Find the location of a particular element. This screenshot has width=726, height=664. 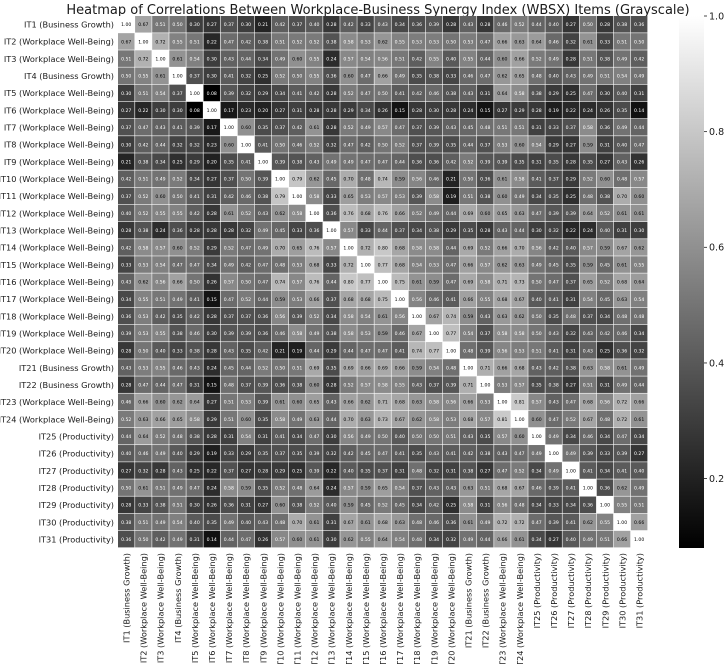

cell-value-label: 0.46 is located at coordinates (502, 25).